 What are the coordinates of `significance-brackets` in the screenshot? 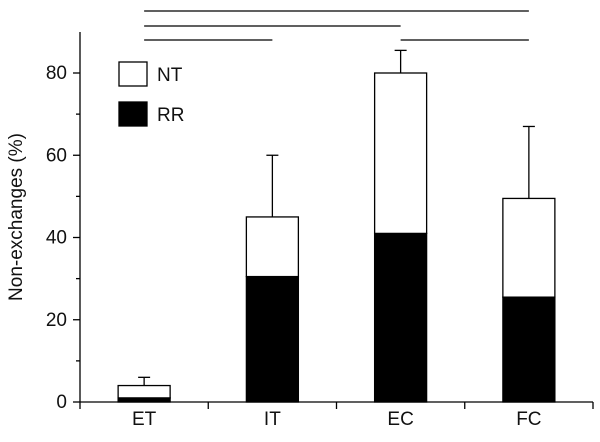 It's located at (336, 25).